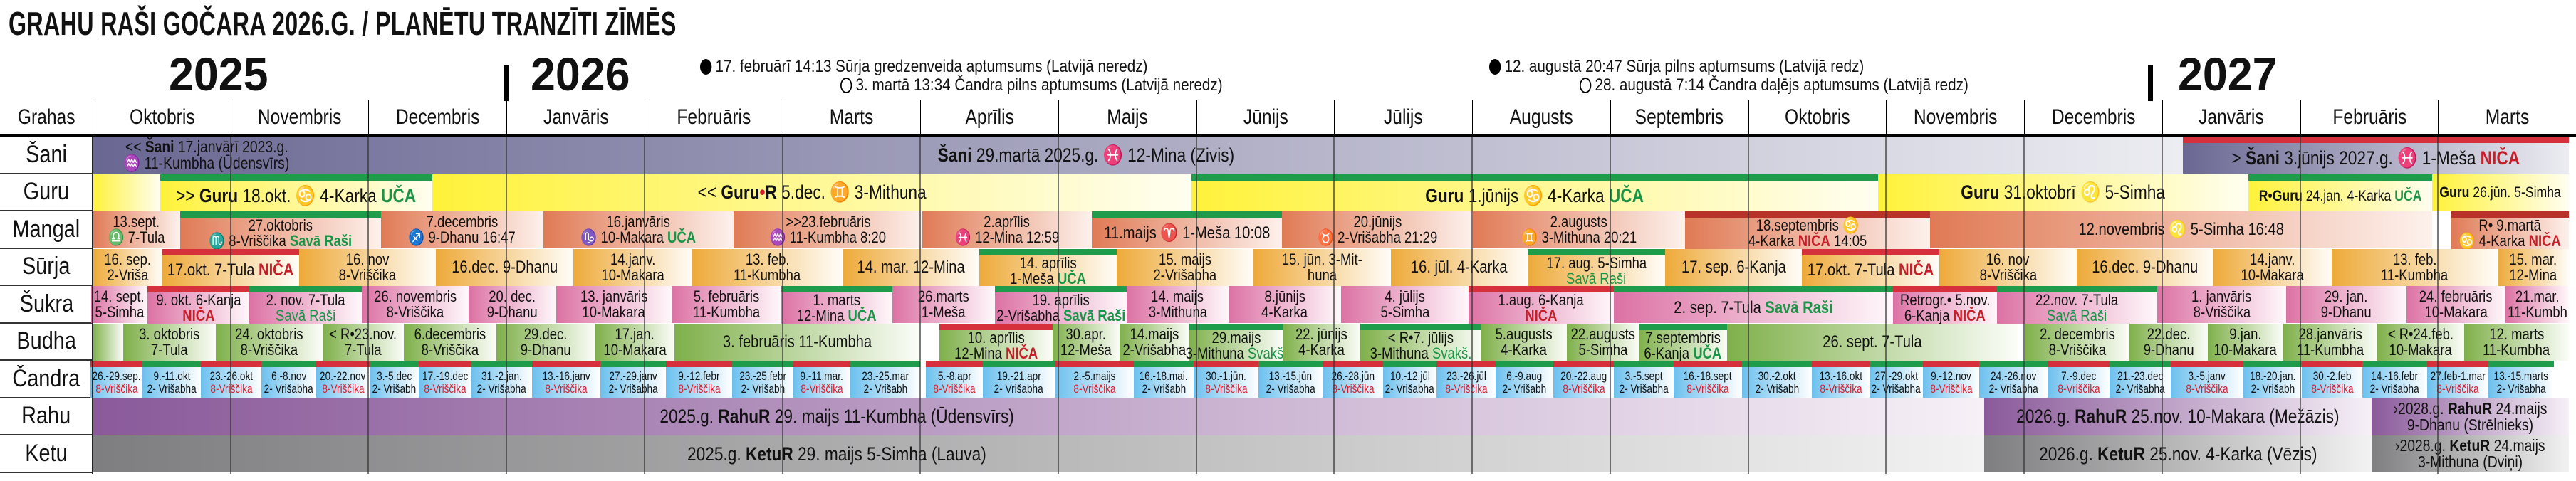 The height and width of the screenshot is (481, 2576). I want to click on segment-body: Retrogr.• 5.nov. 6-Kanja NIČA, so click(1945, 308).